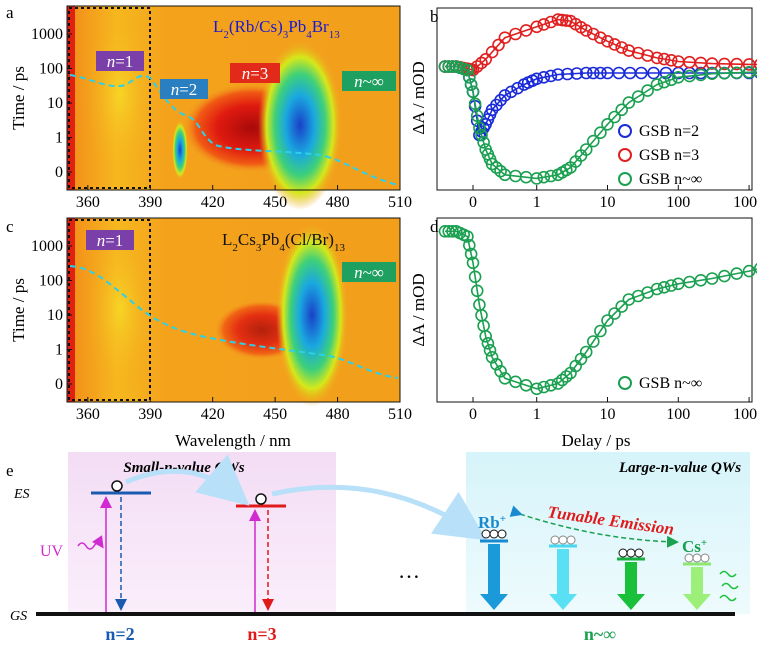  Describe the element at coordinates (234, 130) in the screenshot. I see `heatmap-a-cyan-trace` at that location.